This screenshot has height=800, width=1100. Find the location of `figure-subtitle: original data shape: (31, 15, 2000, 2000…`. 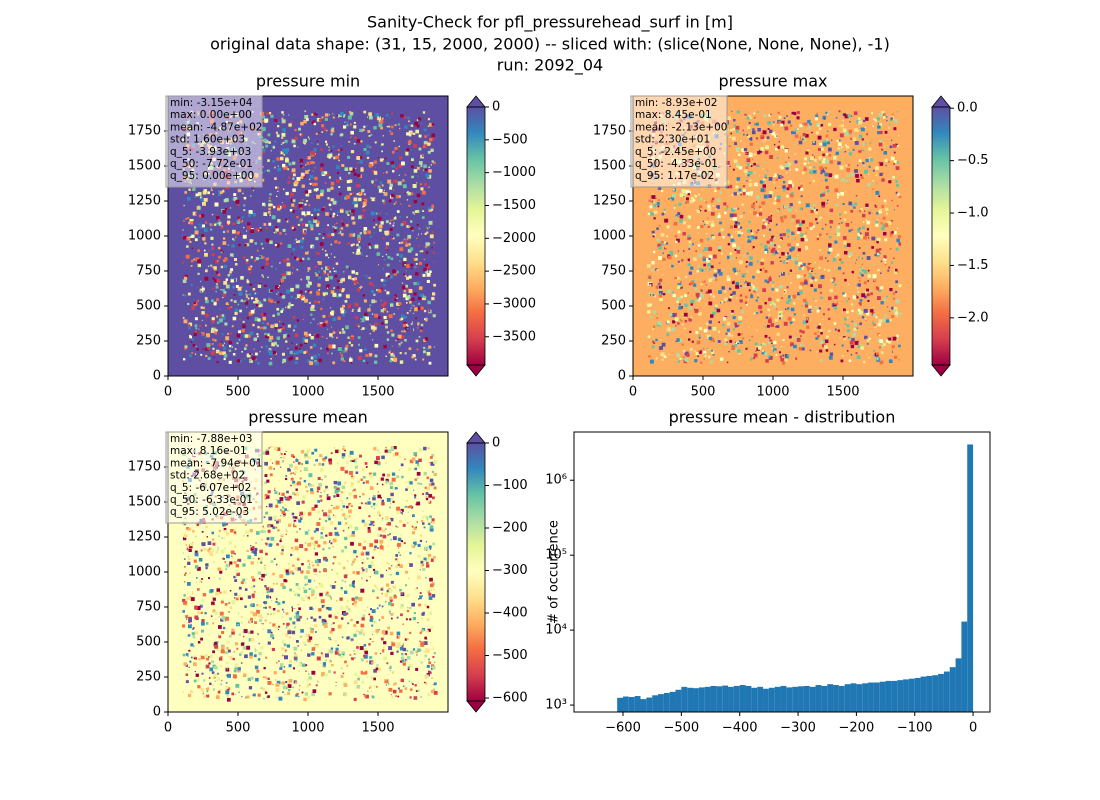

figure-subtitle: original data shape: (31, 15, 2000, 2000… is located at coordinates (550, 44).